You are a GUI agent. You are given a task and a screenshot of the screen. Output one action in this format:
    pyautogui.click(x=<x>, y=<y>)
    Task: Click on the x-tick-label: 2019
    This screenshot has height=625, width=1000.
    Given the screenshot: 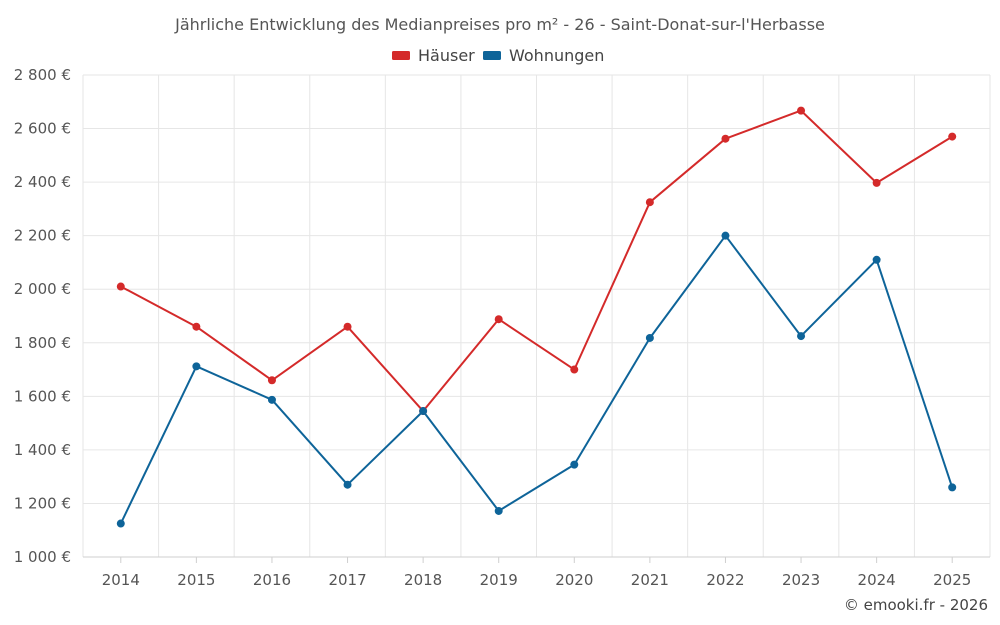 What is the action you would take?
    pyautogui.click(x=499, y=580)
    